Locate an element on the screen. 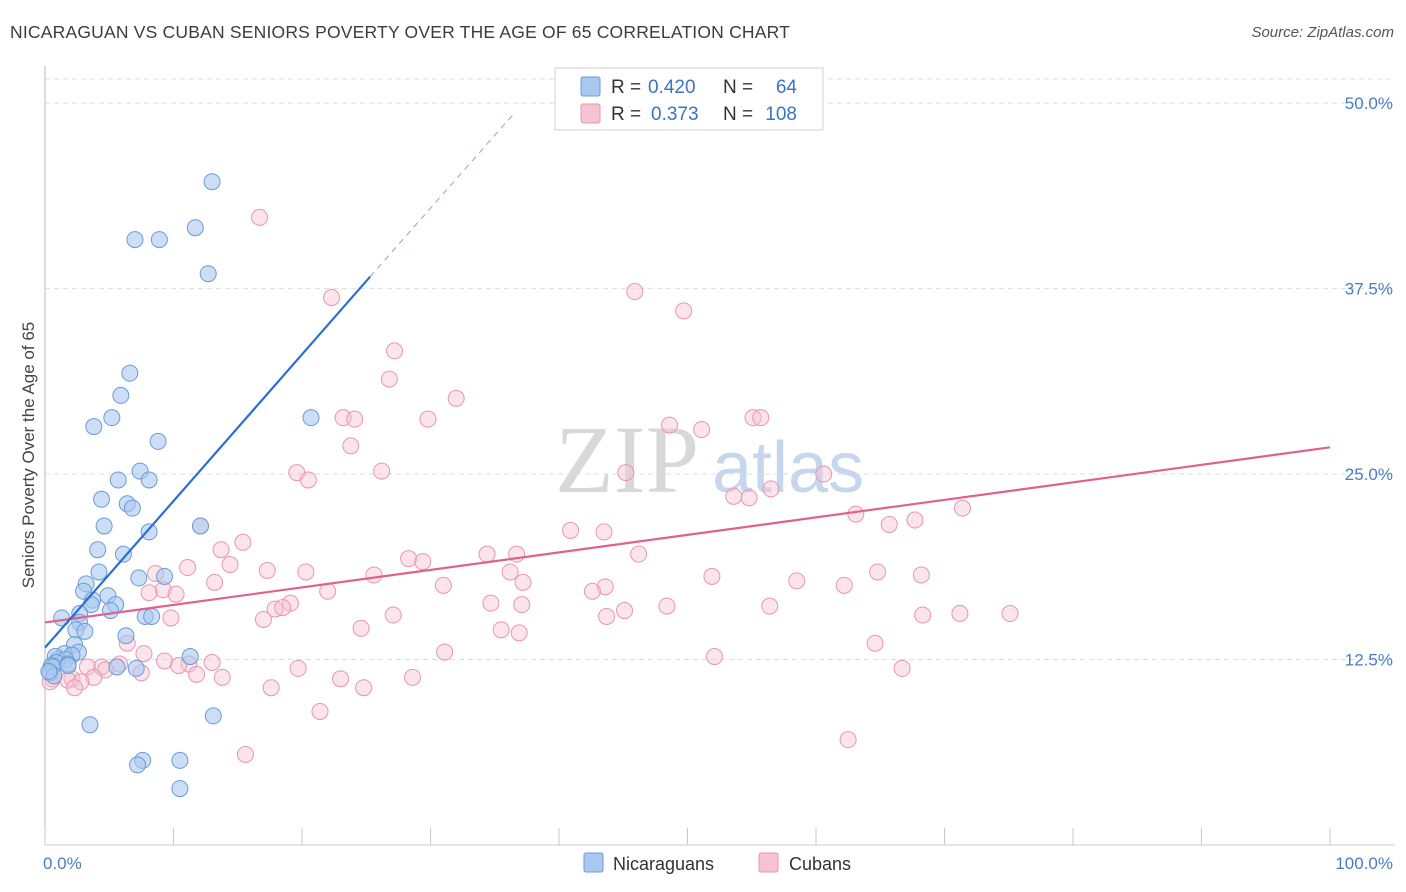  bottom-legend-label-nicaraguans: Nicaraguans is located at coordinates (663, 864).